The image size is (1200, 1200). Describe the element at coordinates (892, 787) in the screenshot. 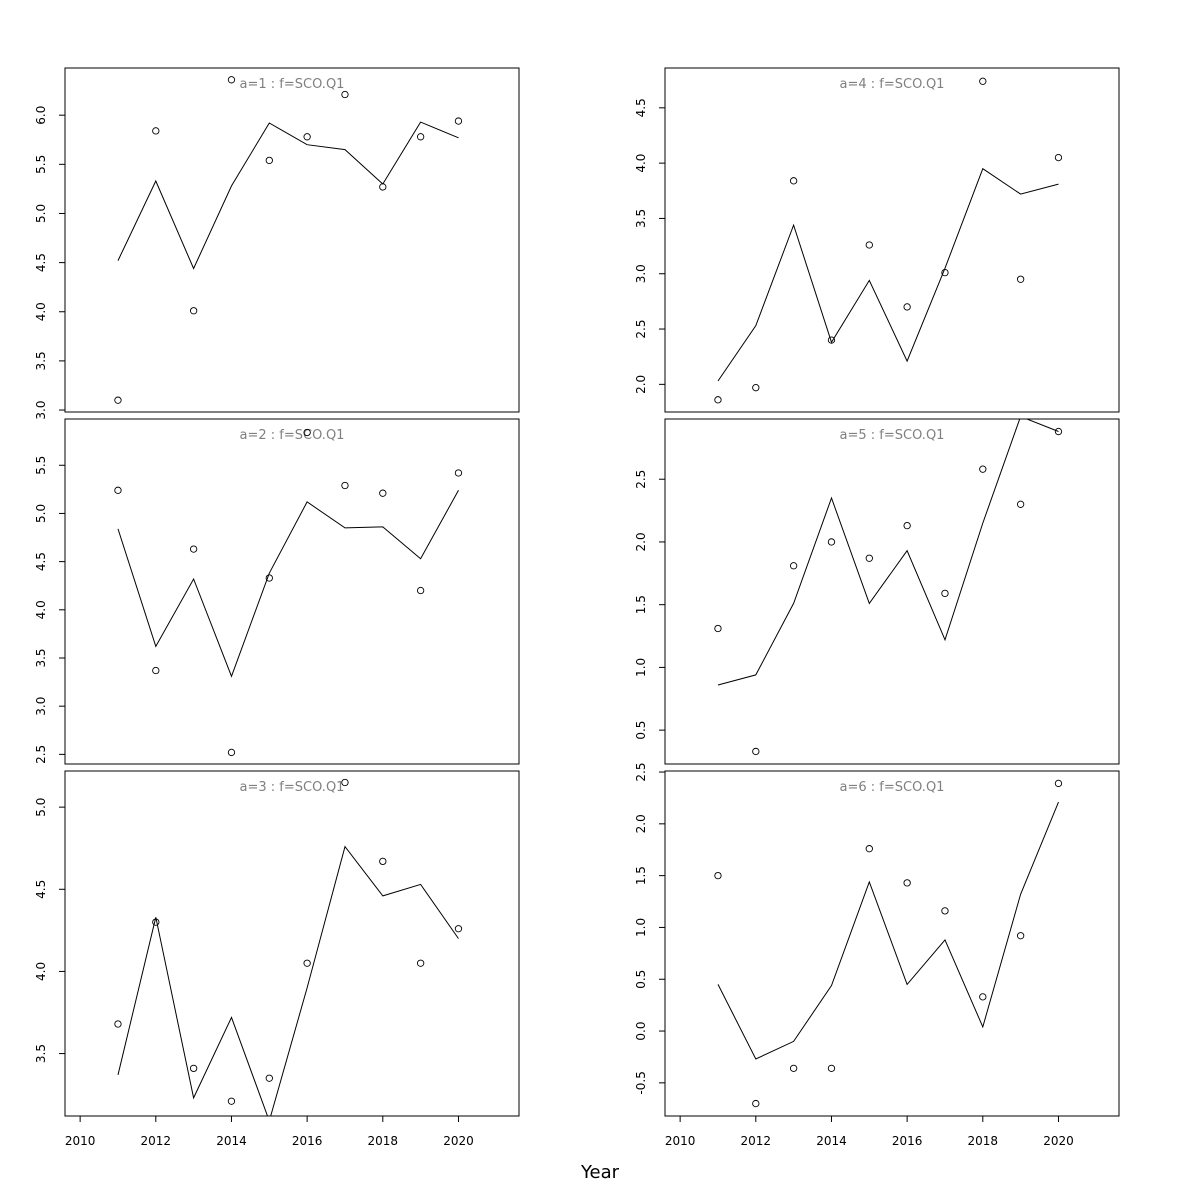

I see `panel-title: a=6 : f=SCO.Q1` at that location.